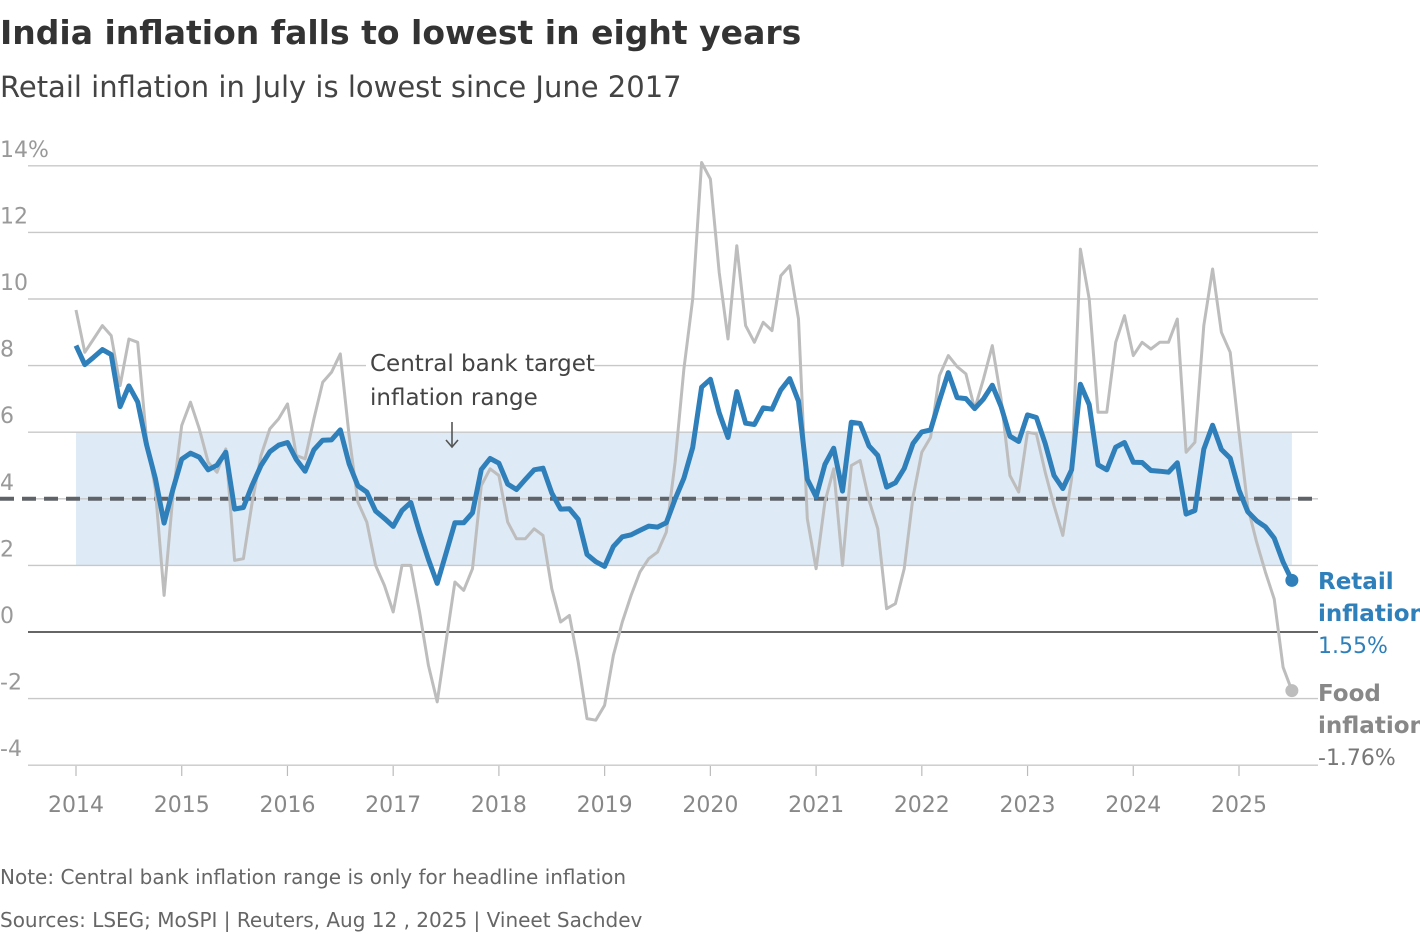 The width and height of the screenshot is (1420, 934). I want to click on y-tick-label: 6, so click(7, 416).